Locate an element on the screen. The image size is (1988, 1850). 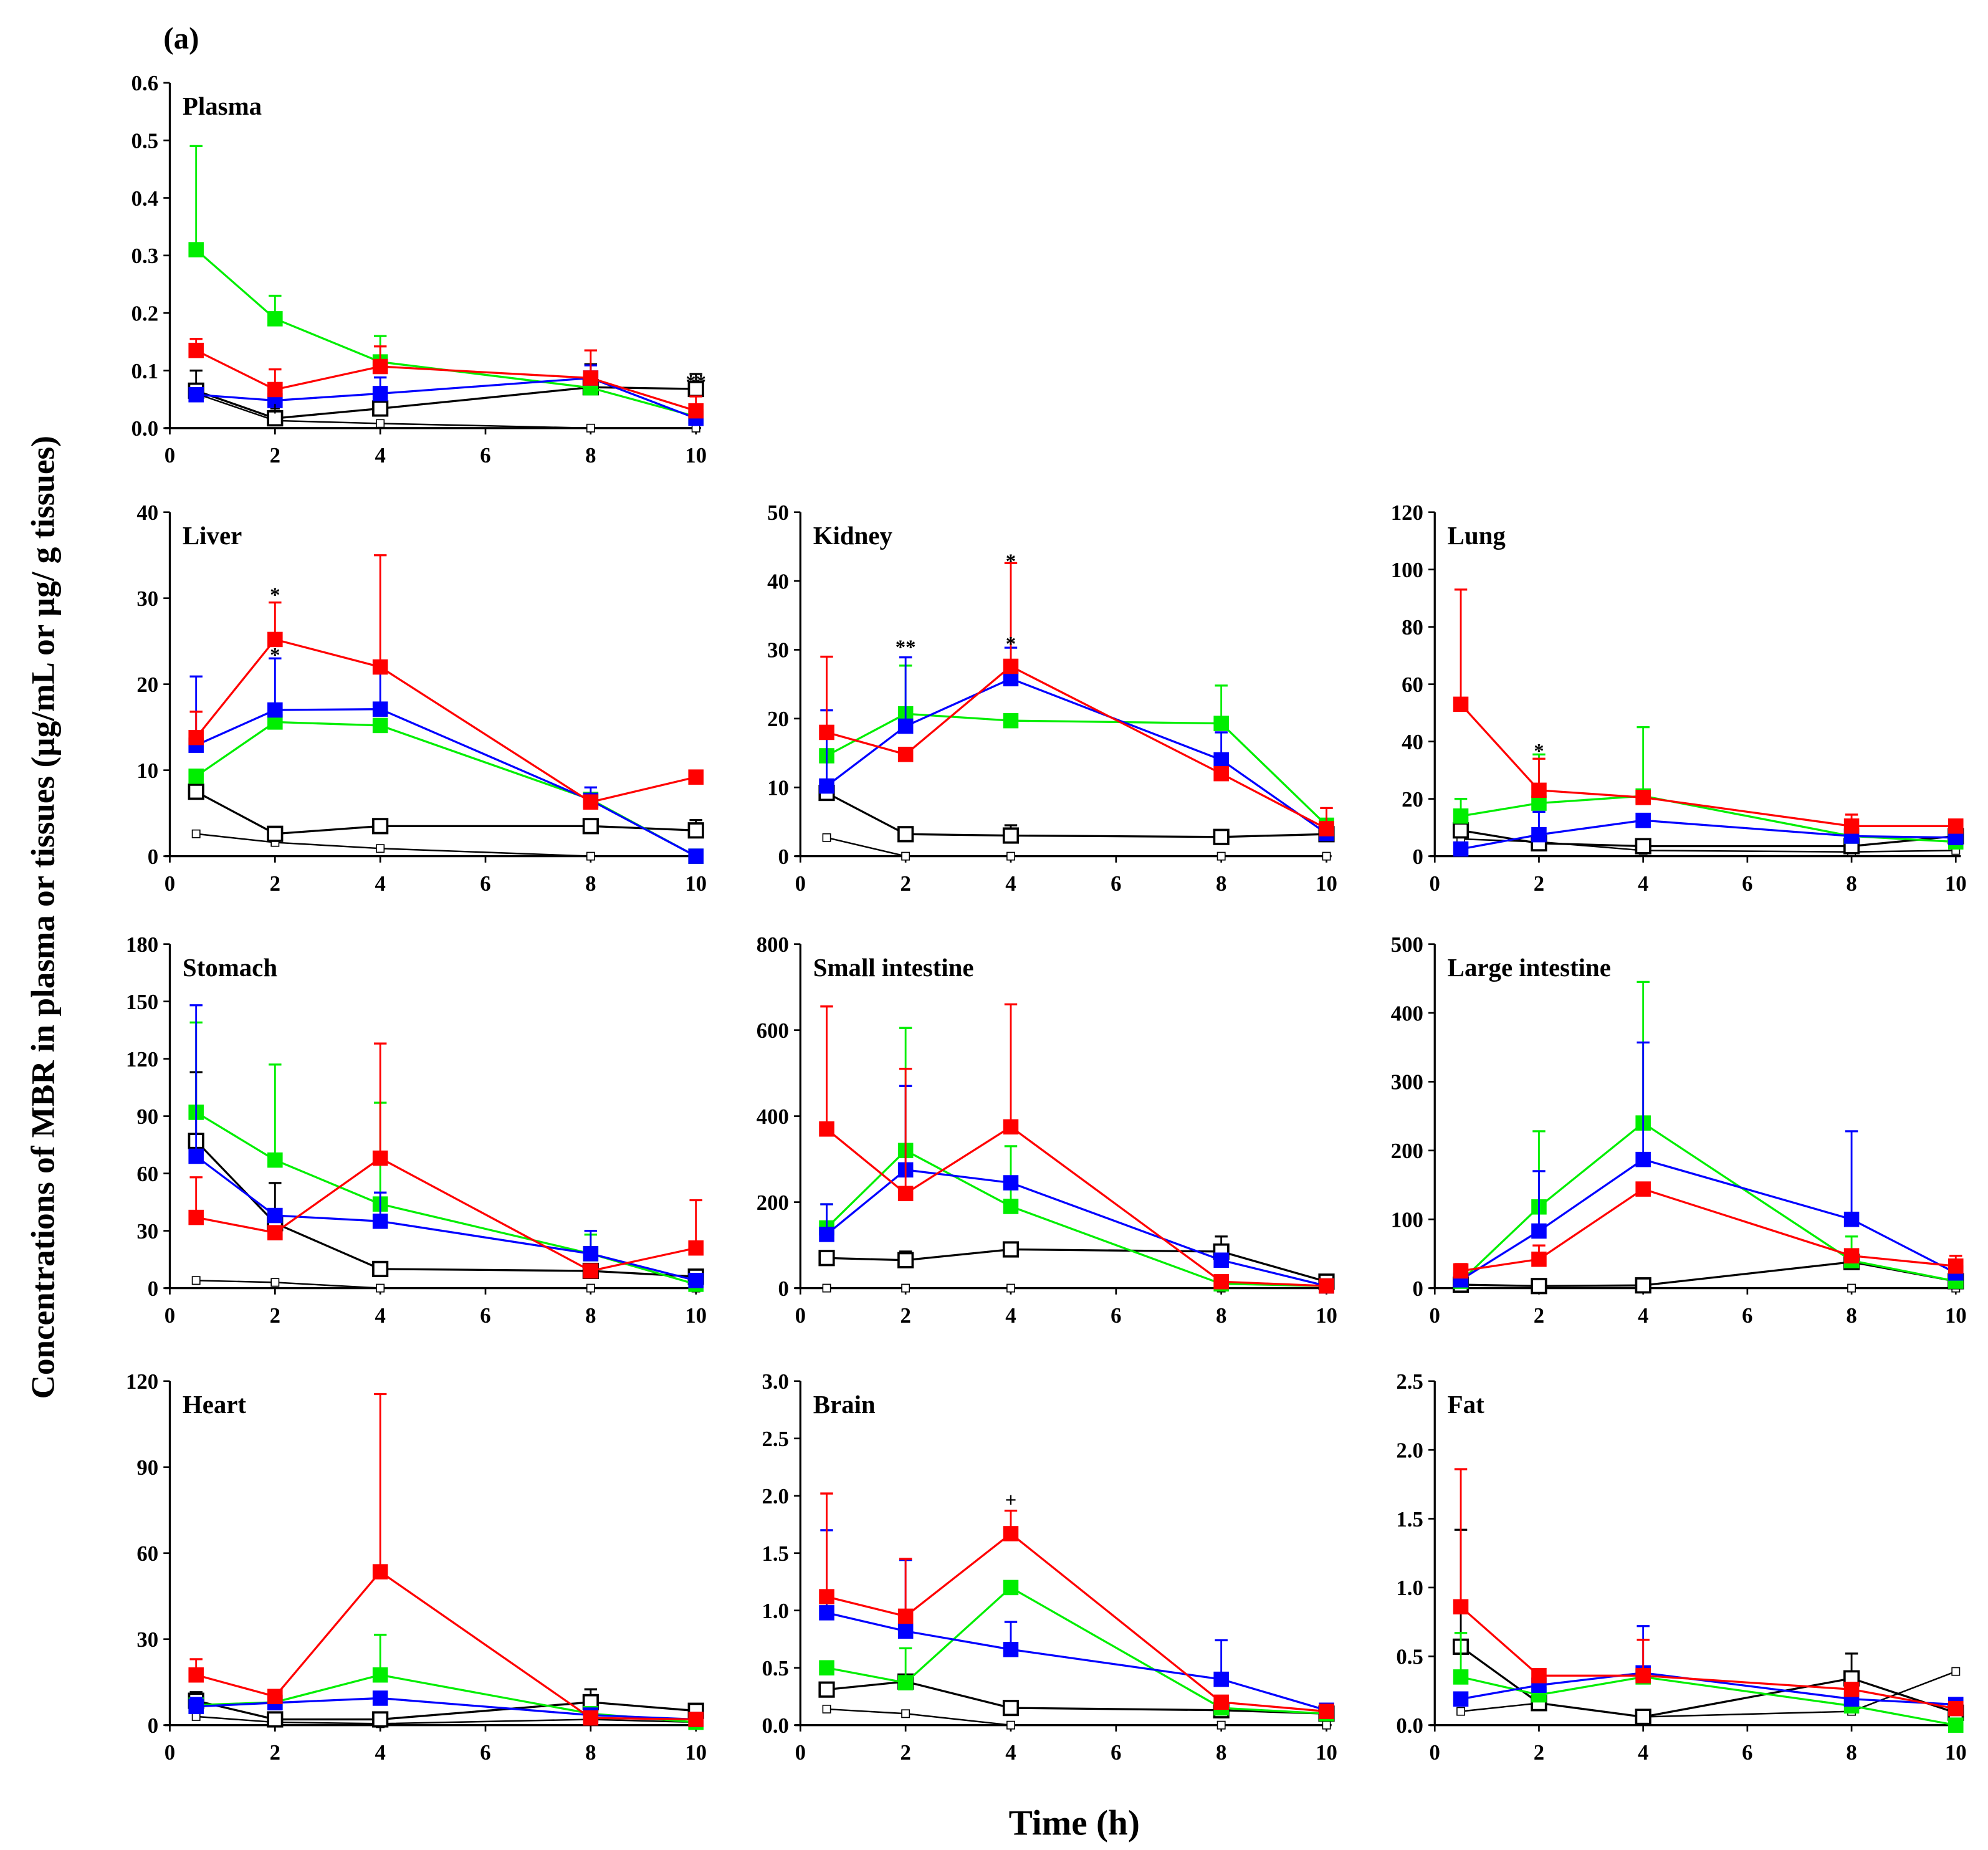
y-tick-label: 0.2 is located at coordinates (144, 313).